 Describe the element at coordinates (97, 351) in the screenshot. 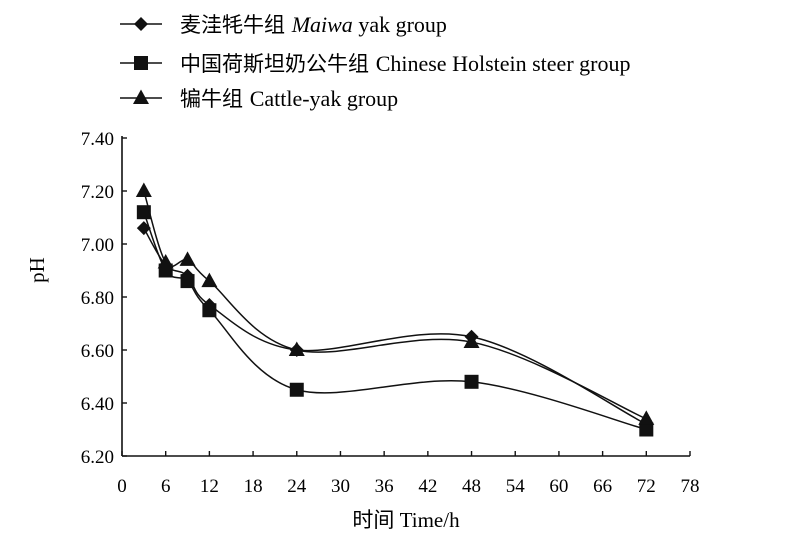

I see `y-tick-label: 6.60` at that location.